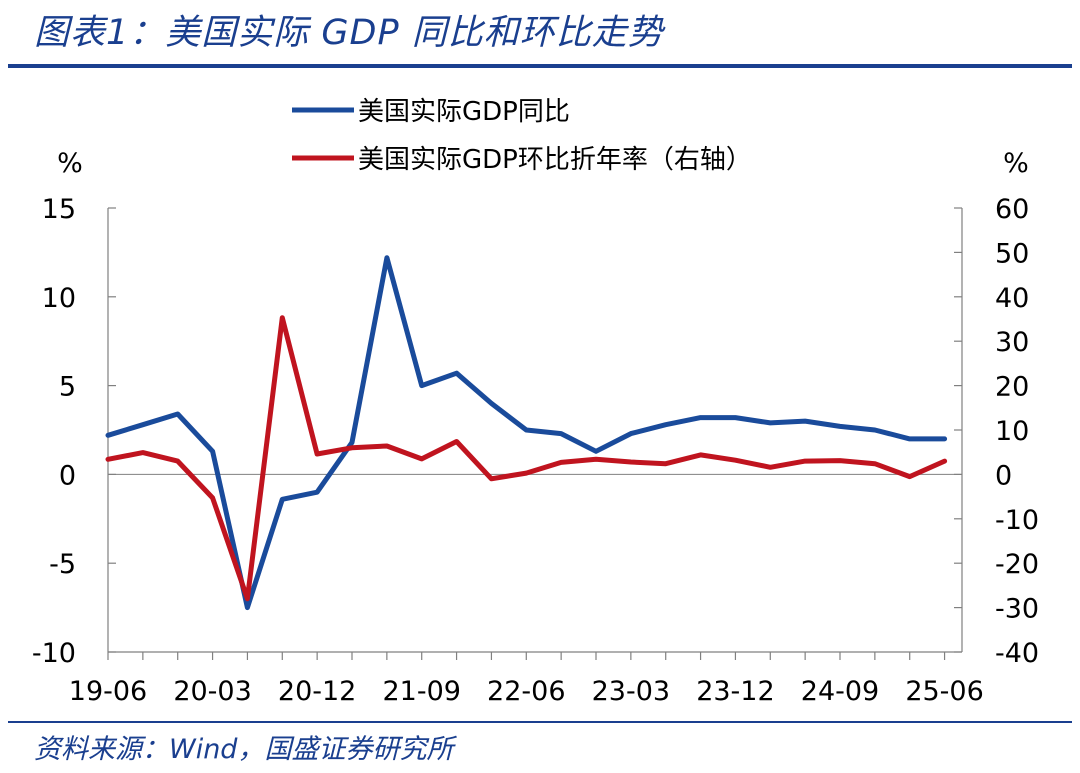  I want to click on left-y-tick-label: -10, so click(54, 653).